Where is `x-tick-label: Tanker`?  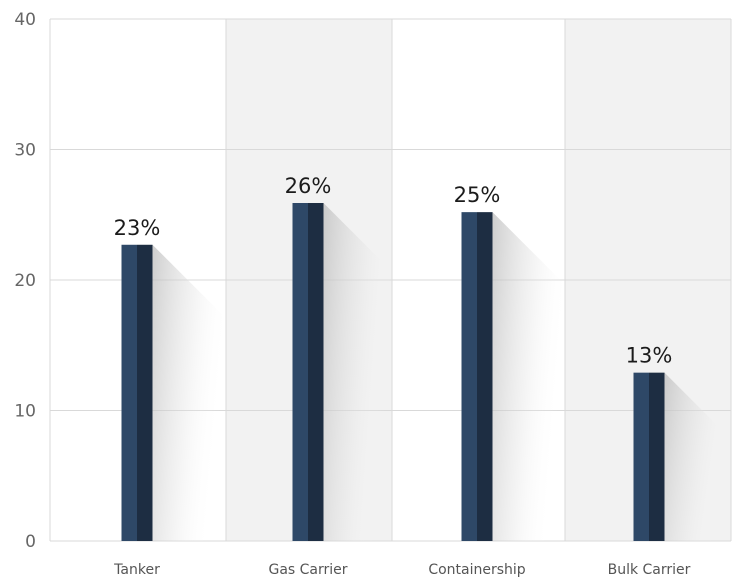 x-tick-label: Tanker is located at coordinates (136, 570).